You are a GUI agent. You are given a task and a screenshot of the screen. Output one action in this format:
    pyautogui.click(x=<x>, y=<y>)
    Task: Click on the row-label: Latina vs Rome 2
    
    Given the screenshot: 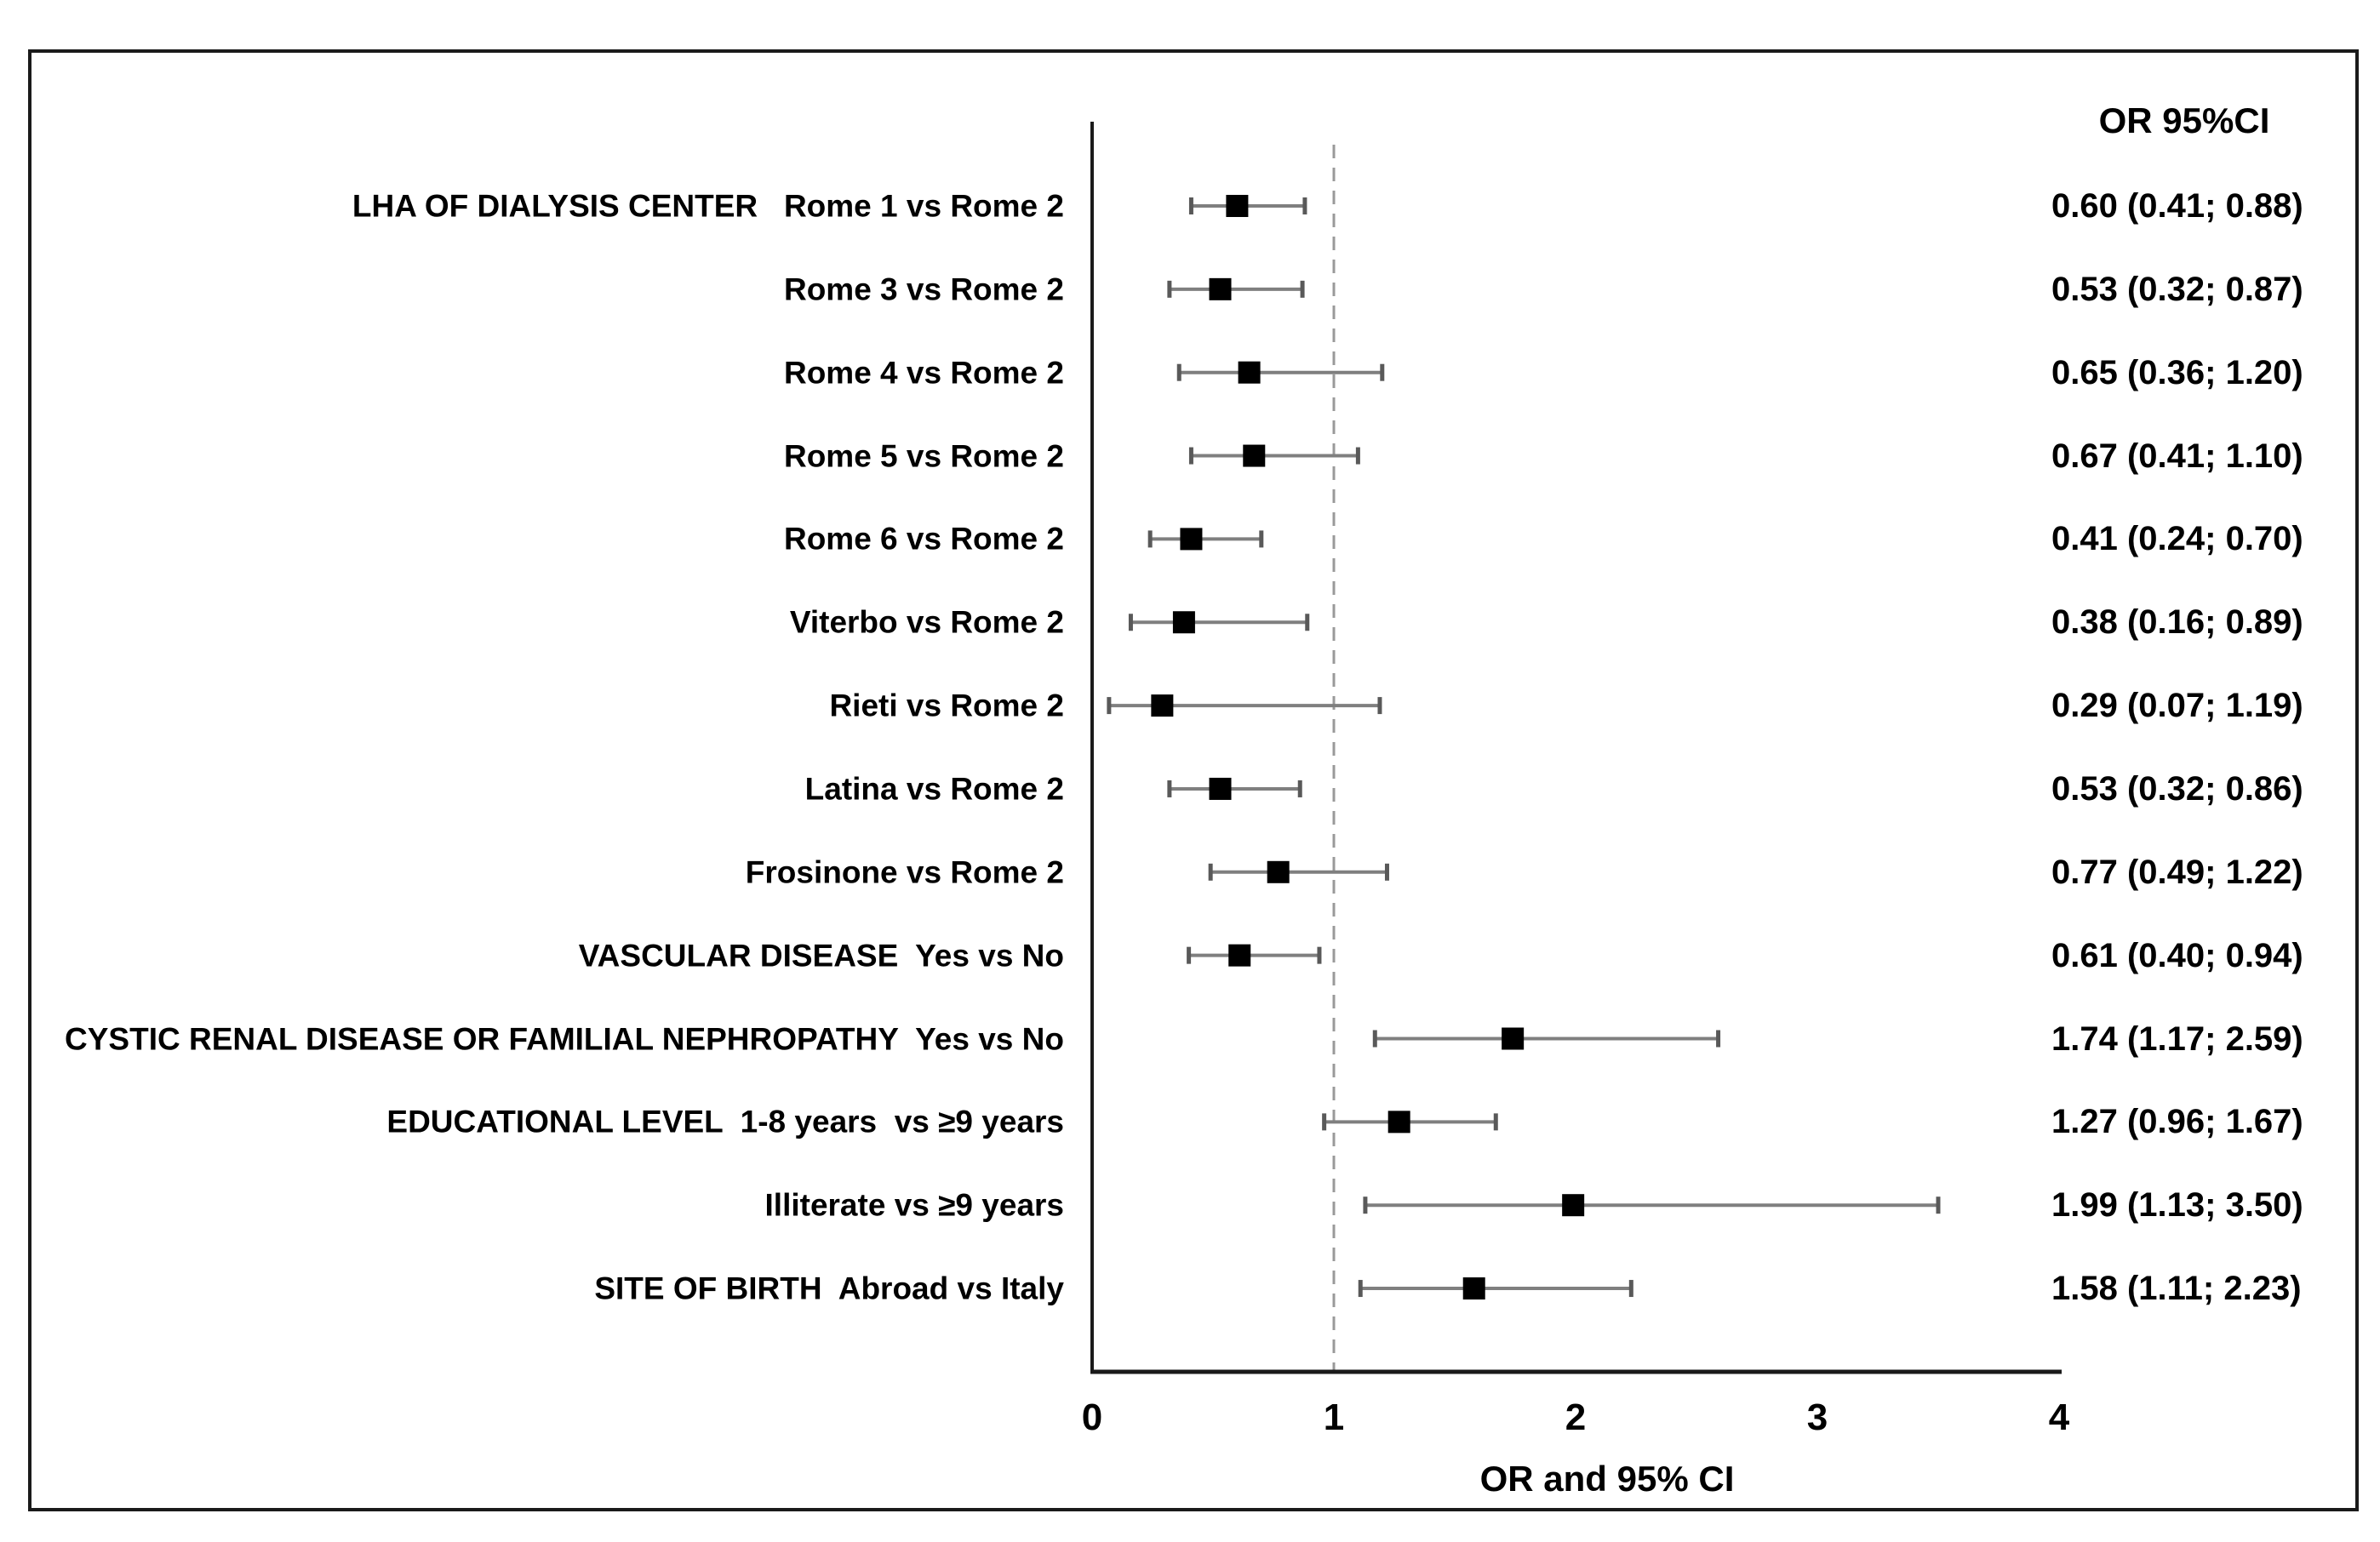 What is the action you would take?
    pyautogui.click(x=934, y=789)
    